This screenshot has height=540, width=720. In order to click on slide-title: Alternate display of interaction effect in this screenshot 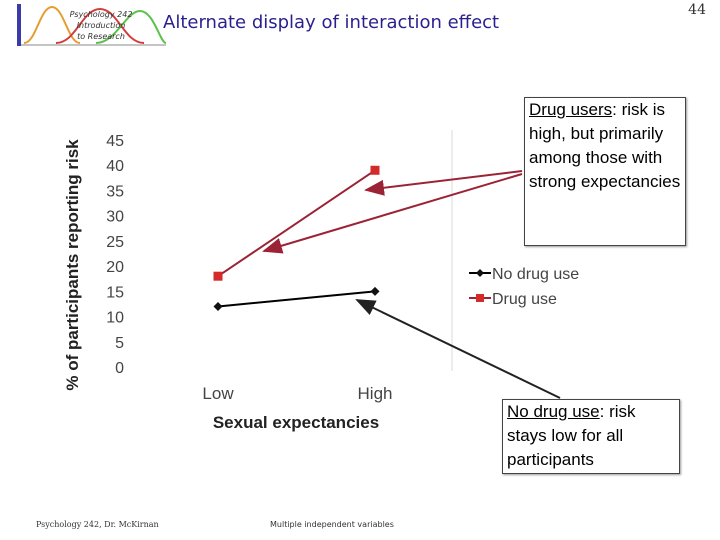, I will do `click(331, 22)`.